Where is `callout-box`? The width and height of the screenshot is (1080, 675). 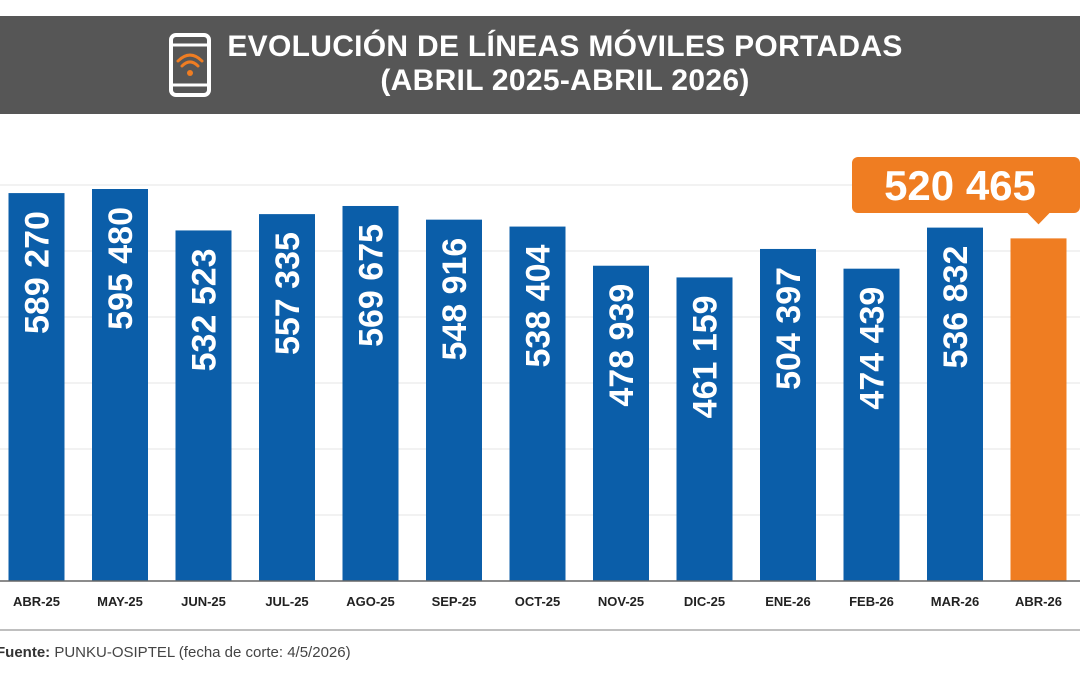 callout-box is located at coordinates (966, 185).